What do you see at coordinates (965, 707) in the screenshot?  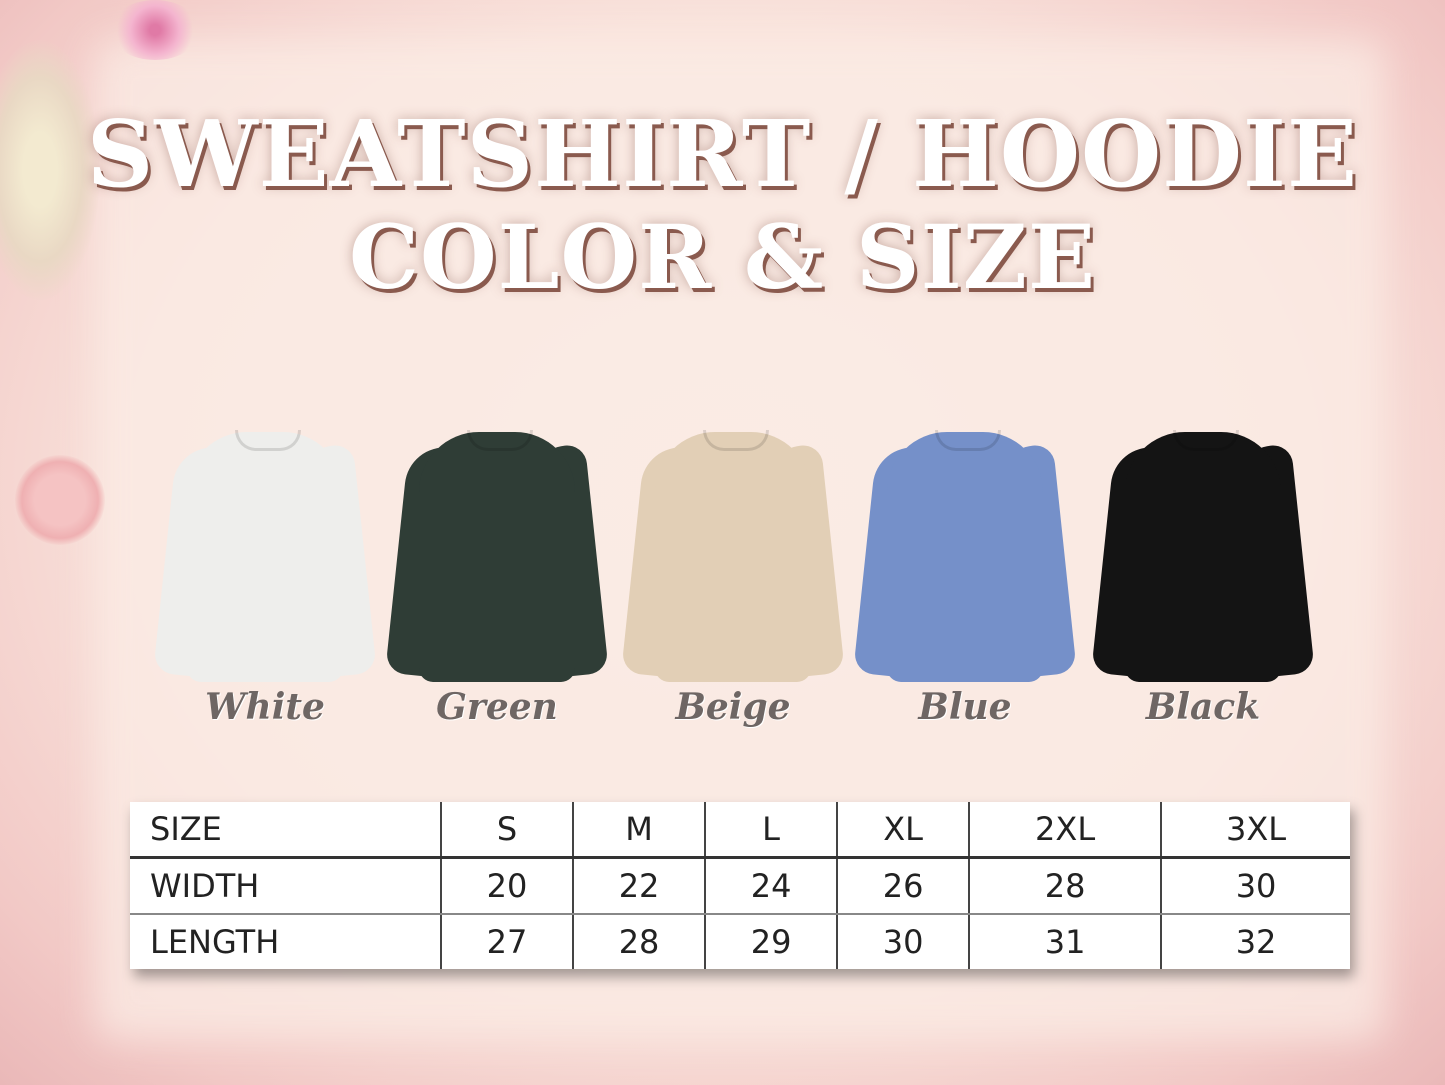 I see `color-label: Blue` at bounding box center [965, 707].